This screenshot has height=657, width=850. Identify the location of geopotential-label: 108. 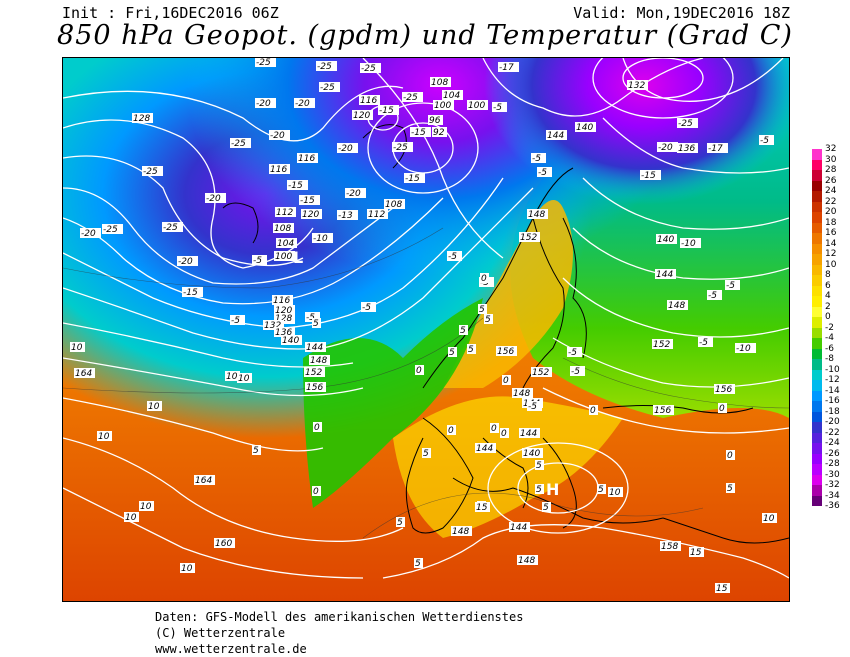
(439, 83).